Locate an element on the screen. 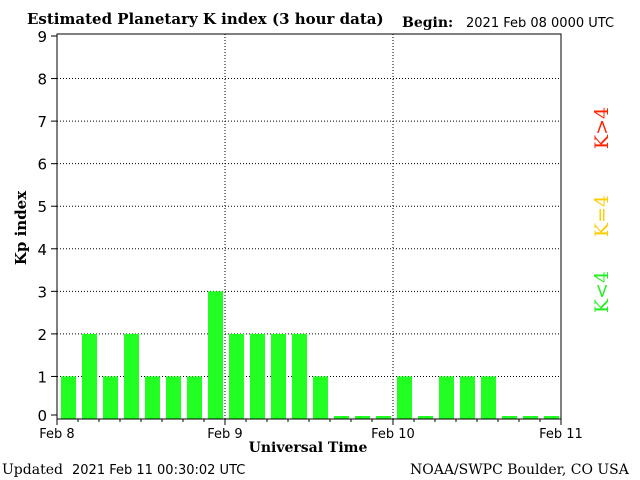 The height and width of the screenshot is (480, 640). y-tick-label: 7 is located at coordinates (42, 122).